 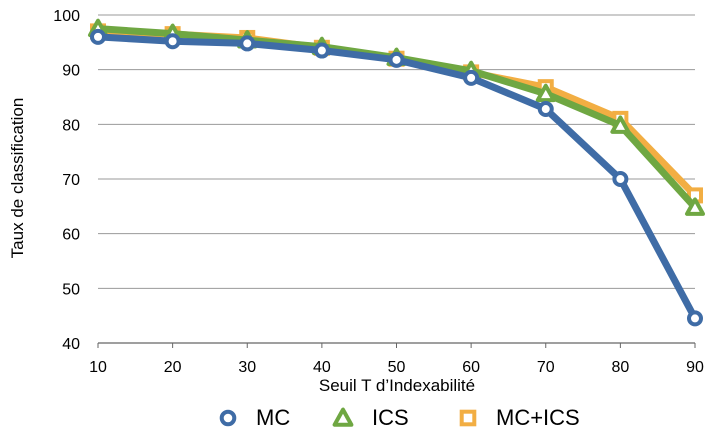 What do you see at coordinates (695, 367) in the screenshot?
I see `x-tick-label: 90` at bounding box center [695, 367].